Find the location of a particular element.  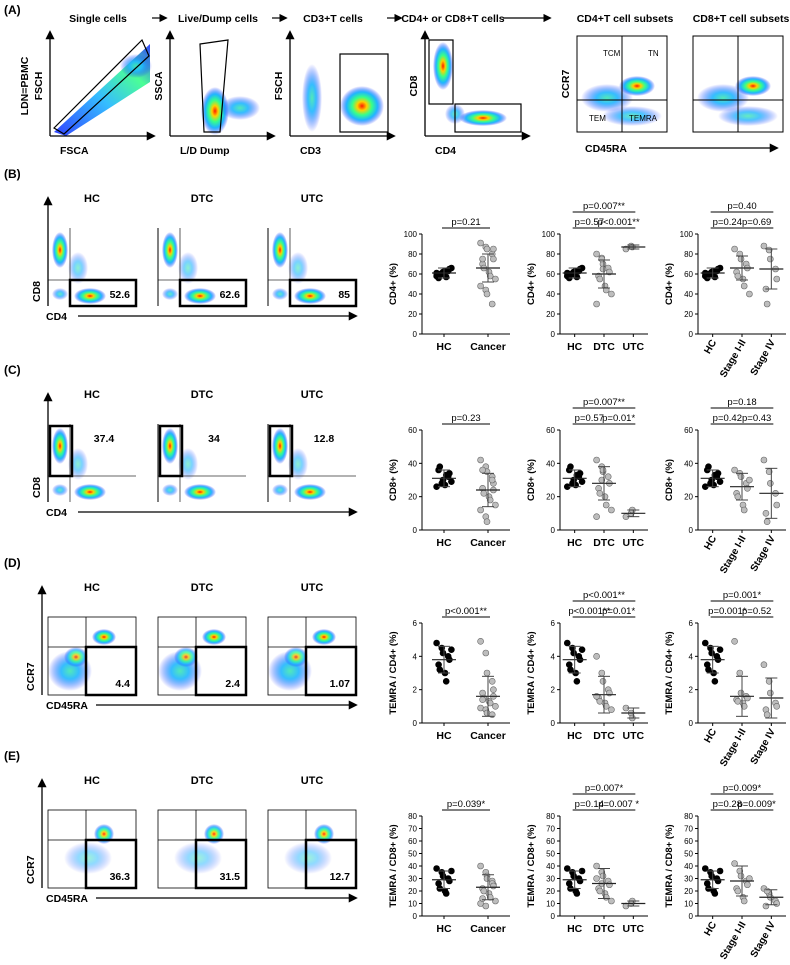

flow-plot-a4: CD8 CD4 is located at coordinates (469, 93).